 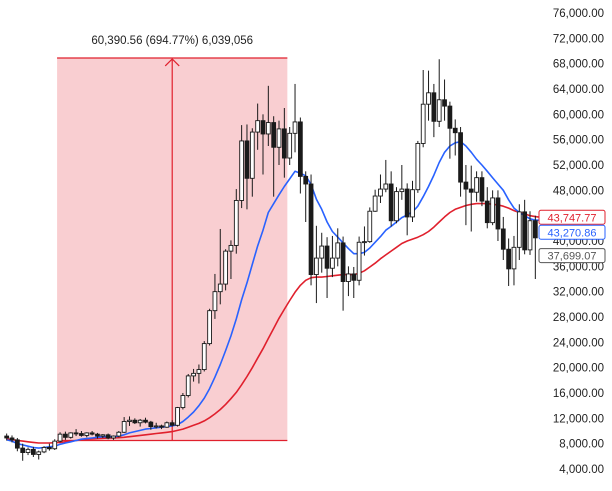 I want to click on y-tick-label: 60,000.00, so click(x=578, y=115).